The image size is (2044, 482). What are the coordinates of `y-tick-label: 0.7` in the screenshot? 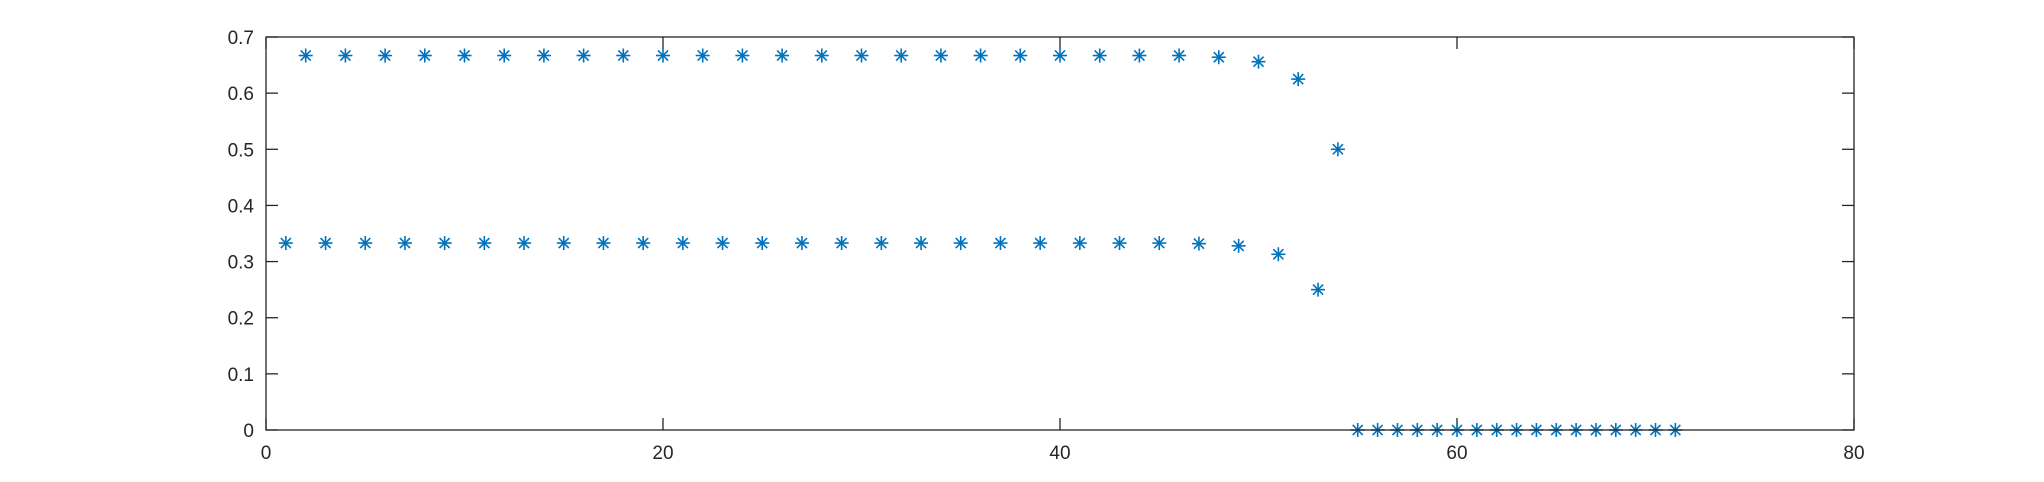 It's located at (241, 38).